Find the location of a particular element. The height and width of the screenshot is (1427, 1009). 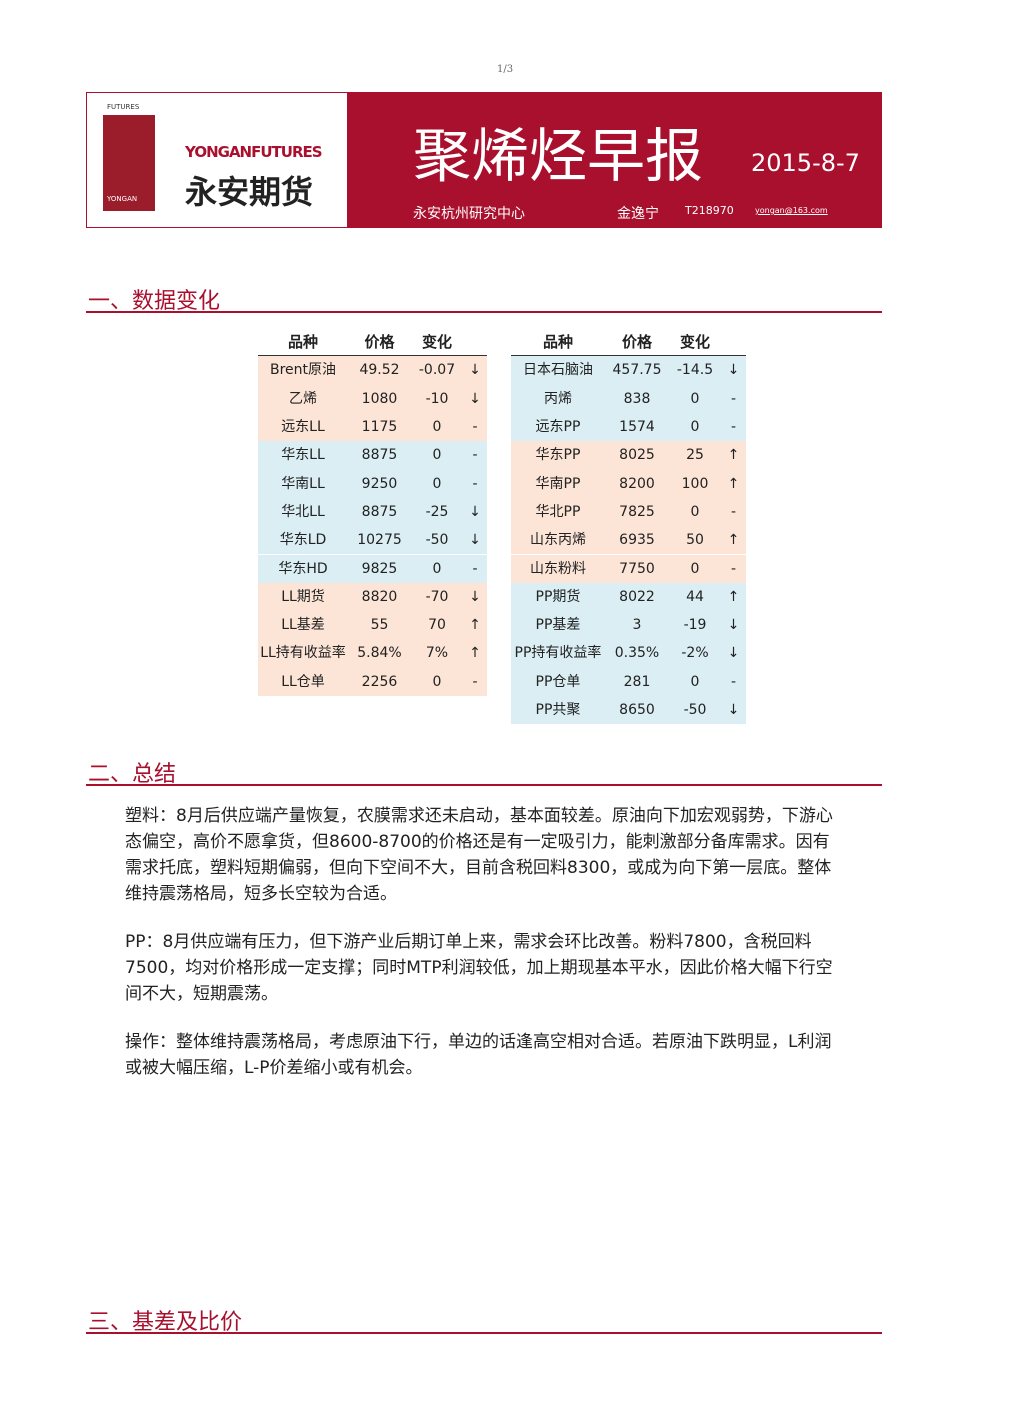

table-row: 华东LD 10275 -50 ↓ is located at coordinates (372, 540).